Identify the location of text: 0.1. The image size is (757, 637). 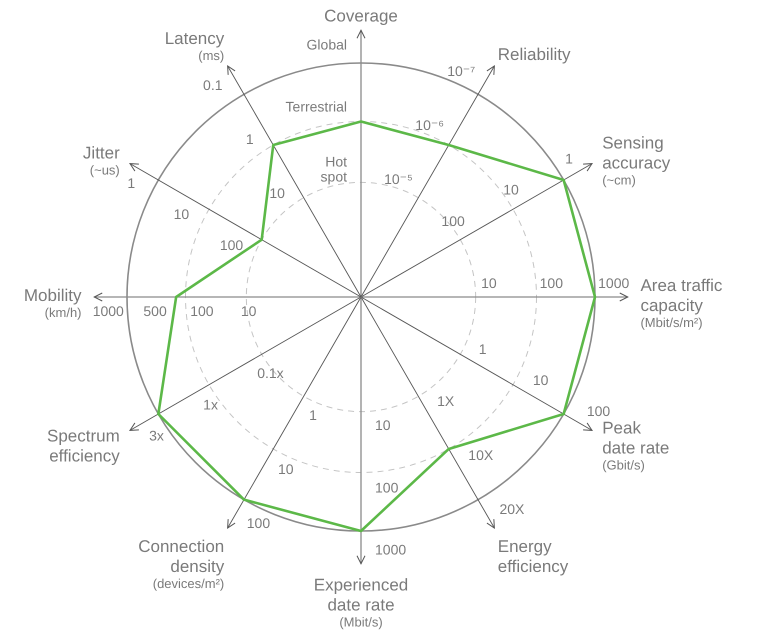
(213, 85).